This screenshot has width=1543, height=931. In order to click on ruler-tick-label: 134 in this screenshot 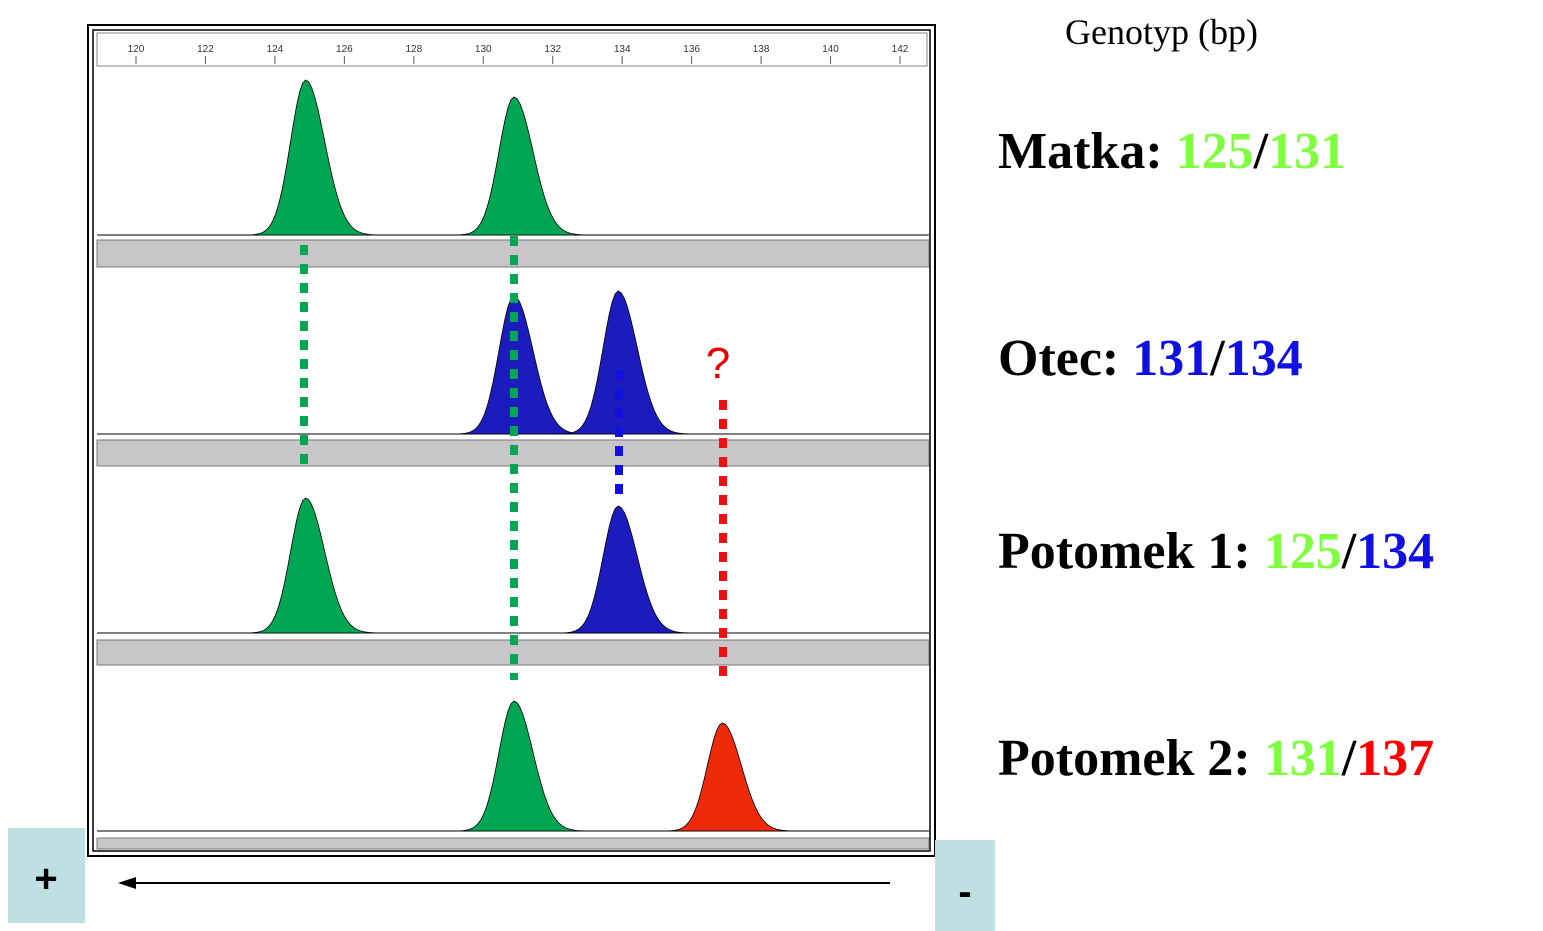, I will do `click(622, 49)`.